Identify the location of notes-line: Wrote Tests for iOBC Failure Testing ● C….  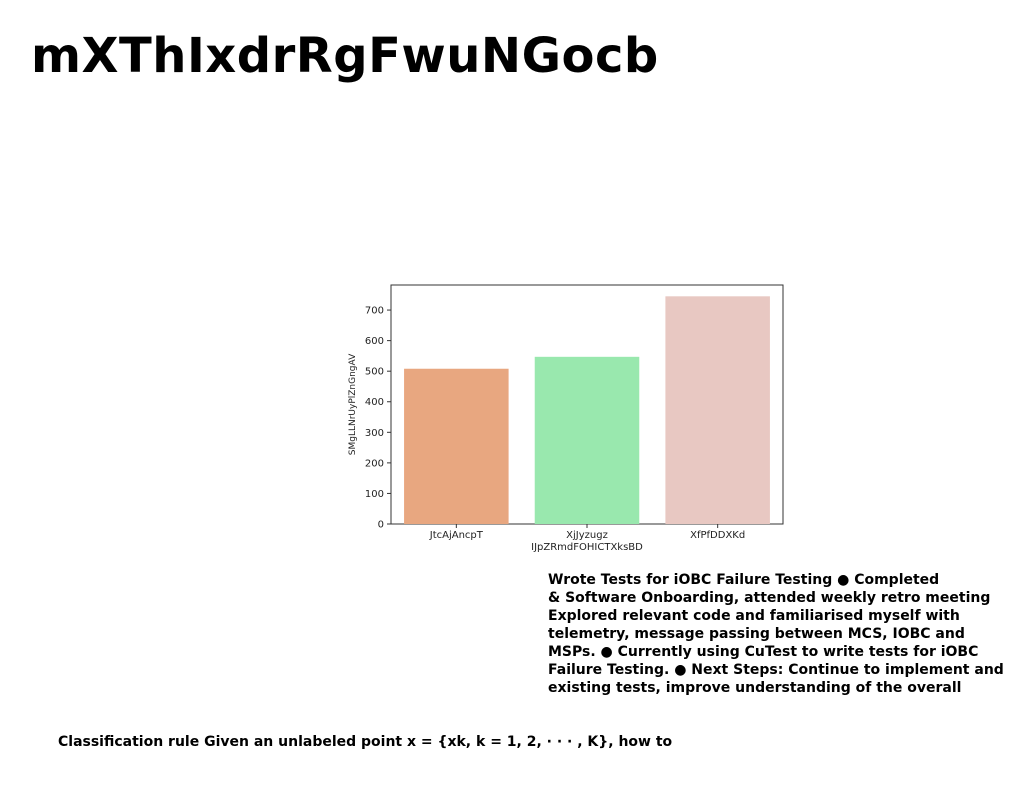
(744, 580).